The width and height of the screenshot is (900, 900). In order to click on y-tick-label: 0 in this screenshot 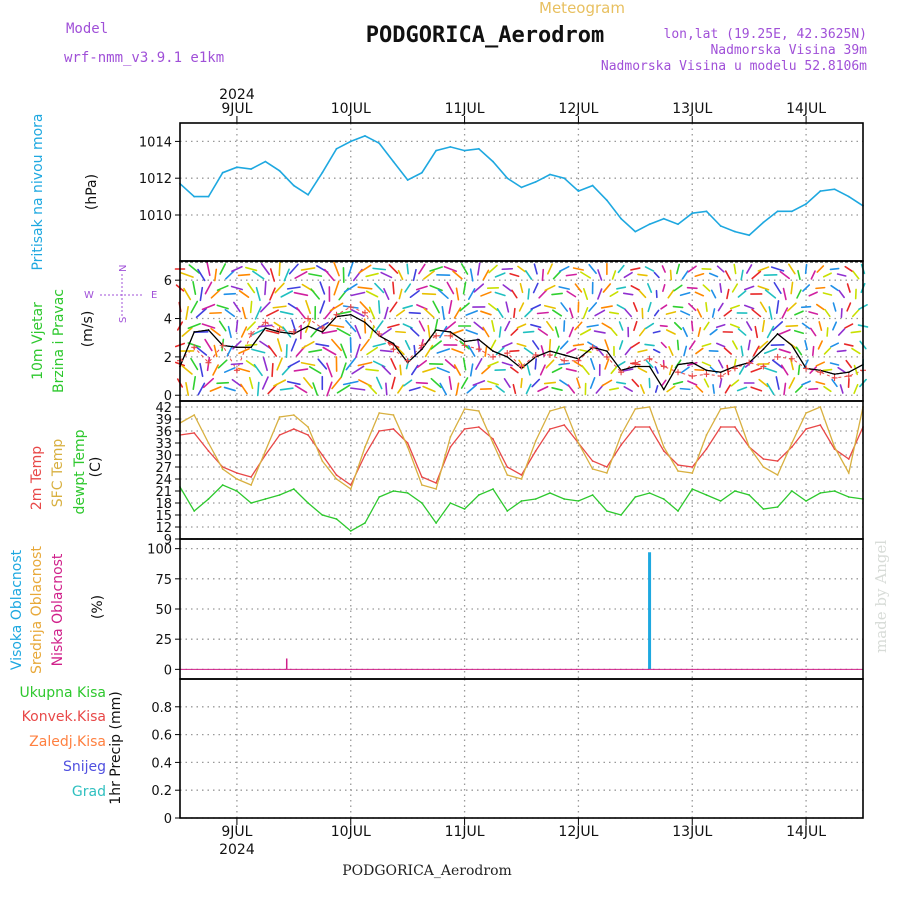, I will do `click(168, 670)`.